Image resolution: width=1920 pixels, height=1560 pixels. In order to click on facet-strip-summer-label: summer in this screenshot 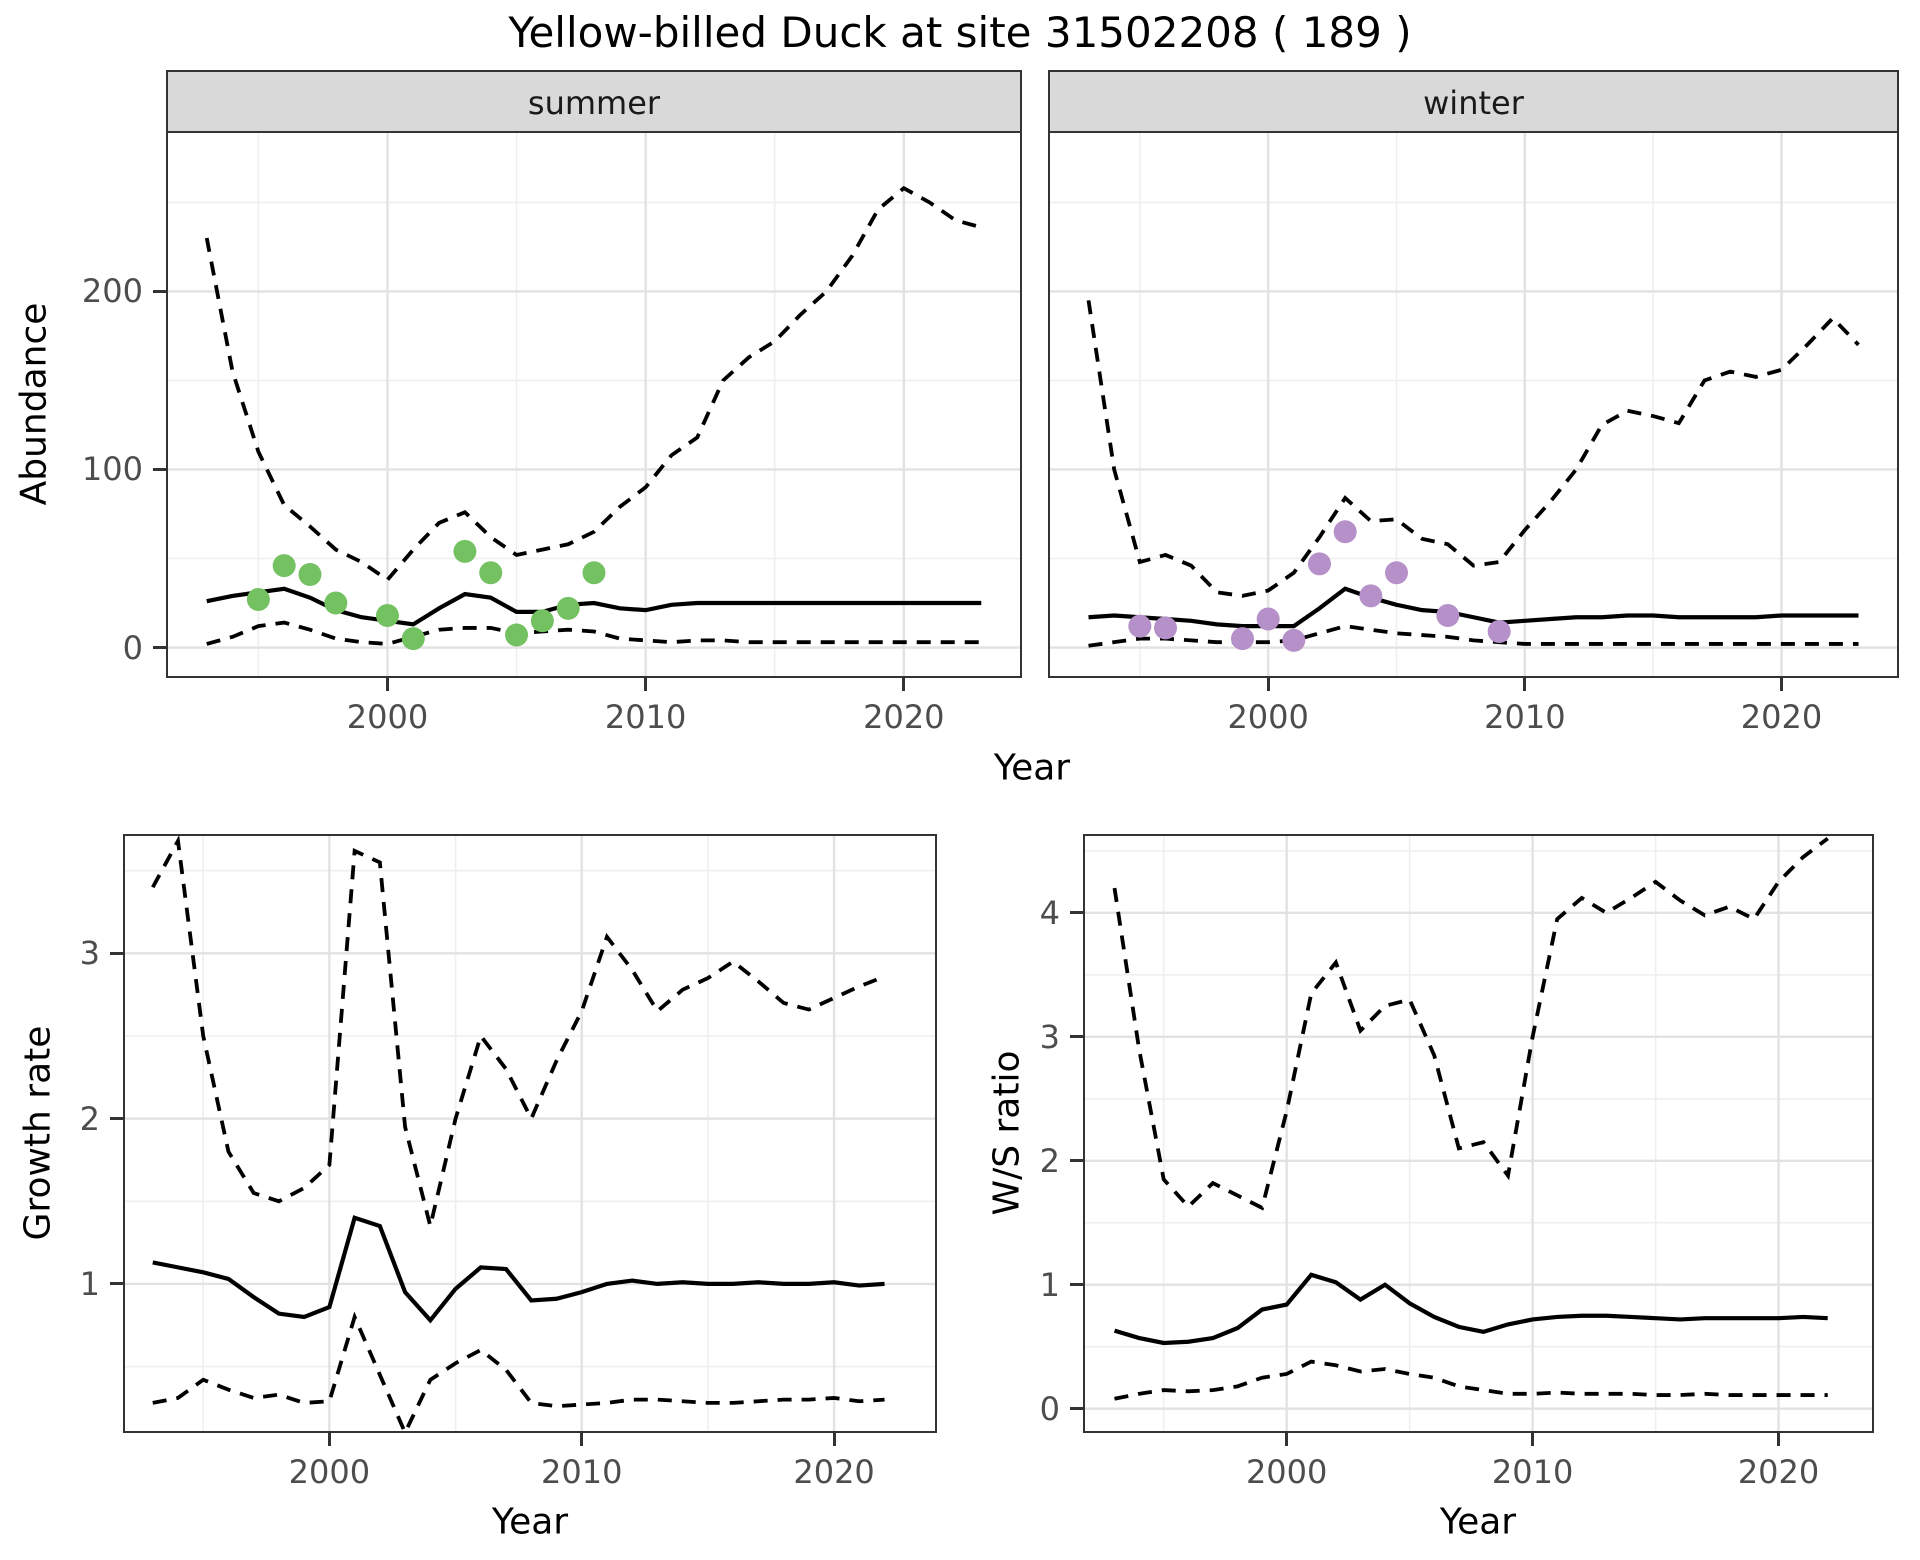, I will do `click(594, 102)`.